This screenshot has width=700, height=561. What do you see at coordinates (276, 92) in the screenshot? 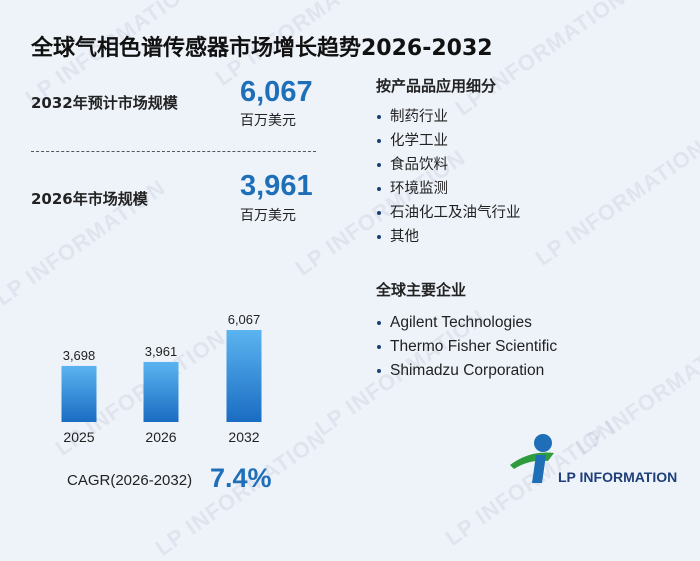
I see `forecast-size-value: 6,067` at bounding box center [276, 92].